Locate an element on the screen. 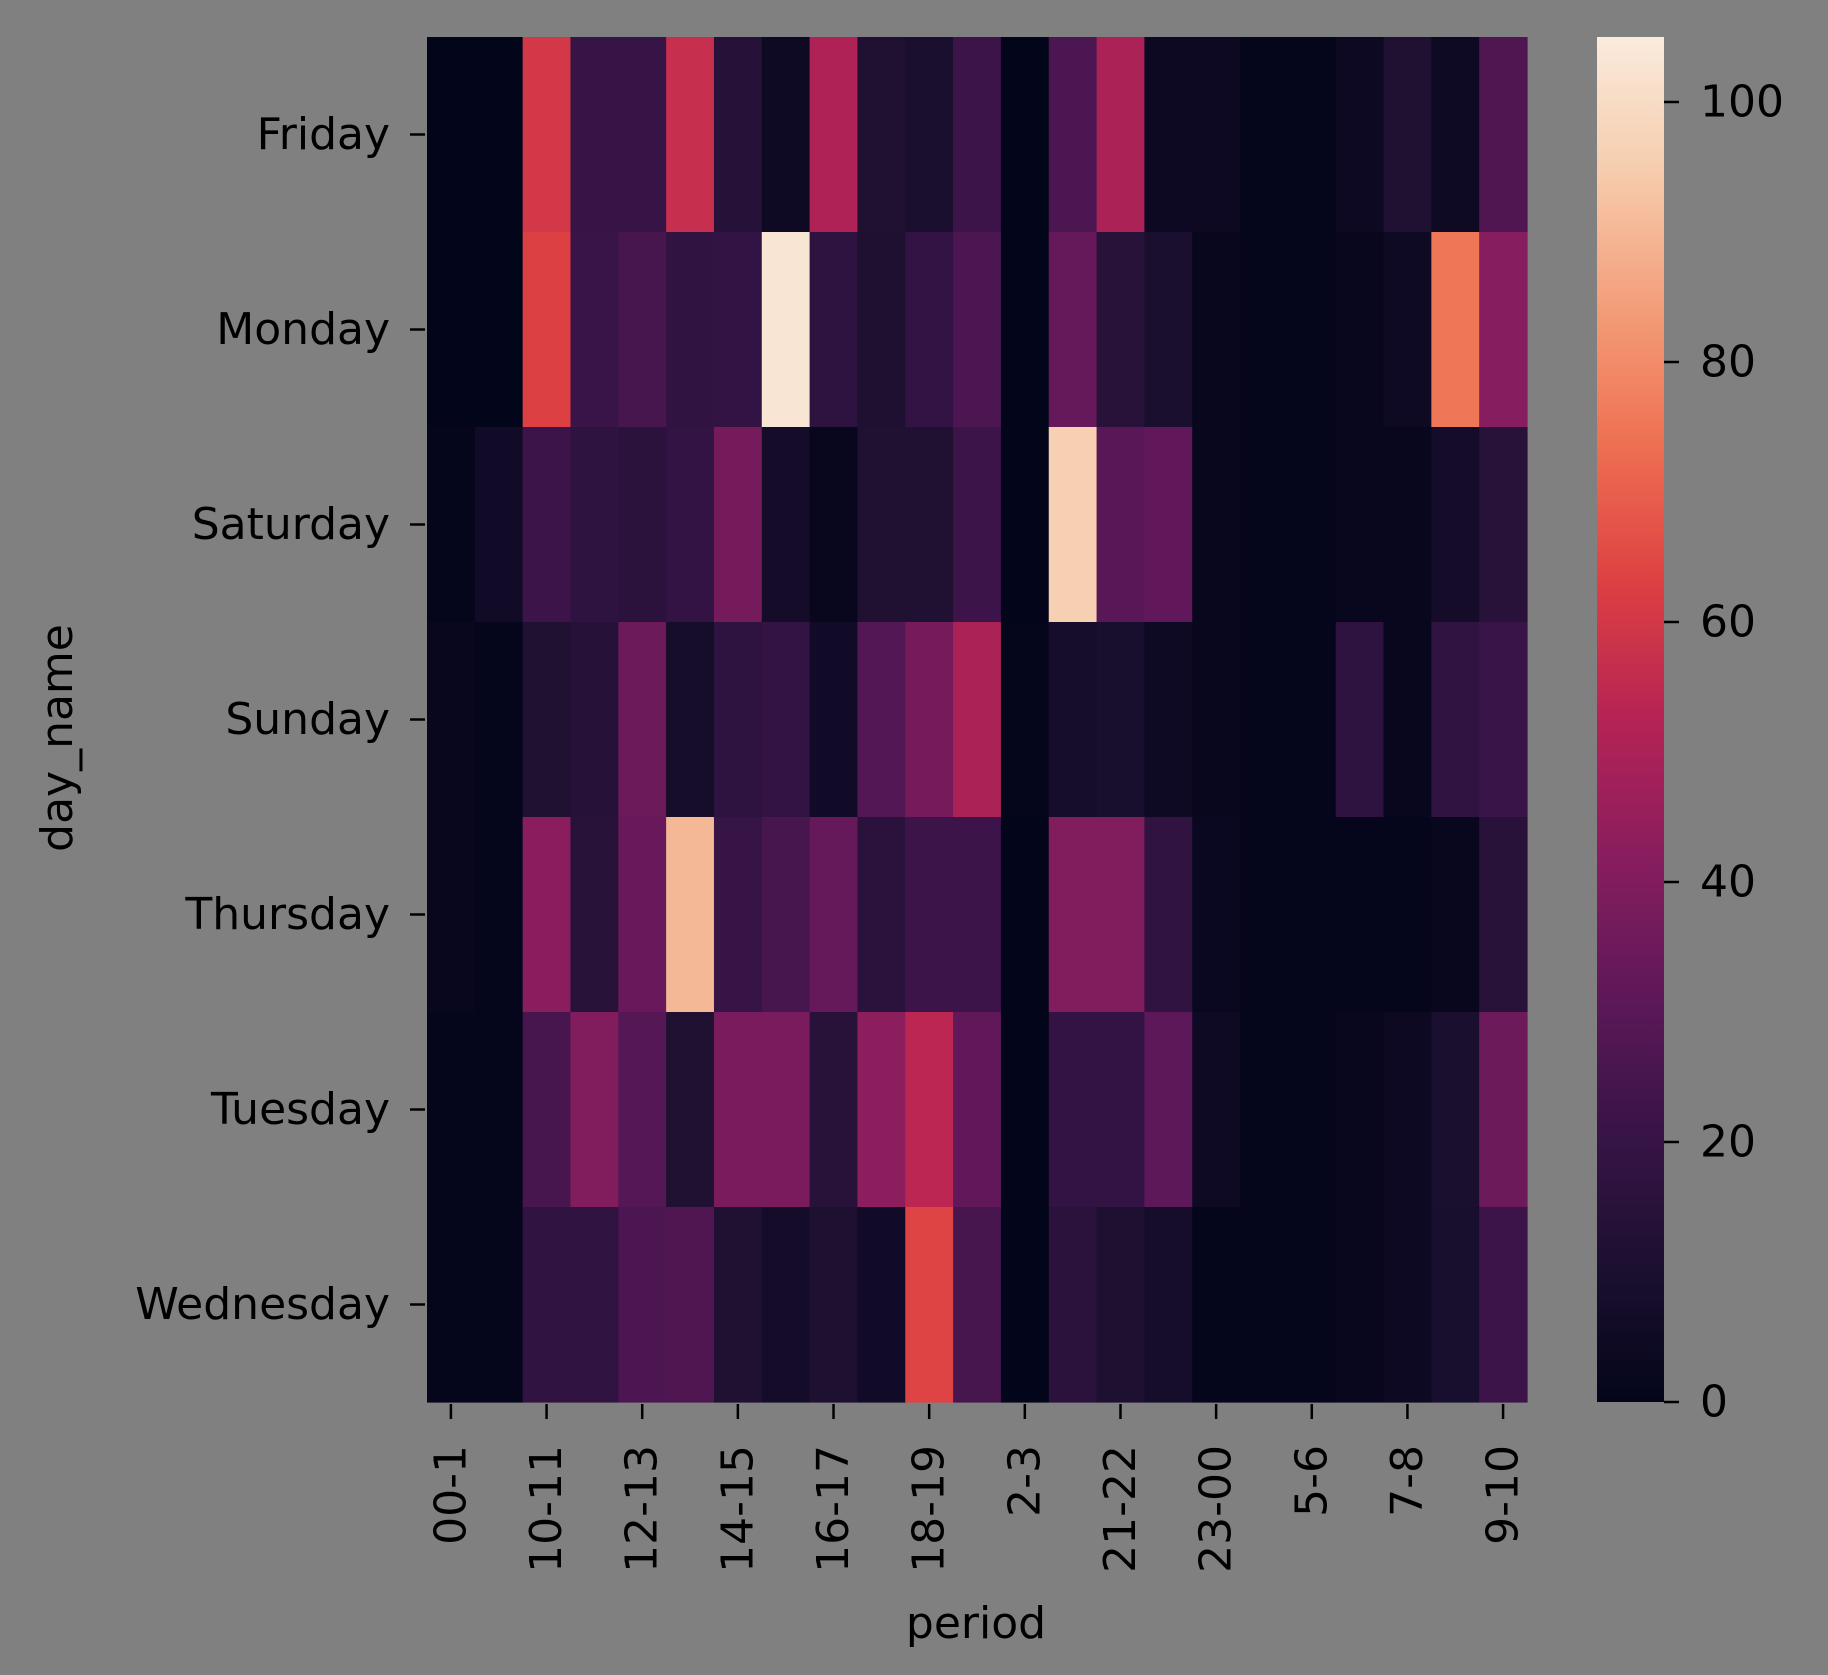 The height and width of the screenshot is (1675, 1828). x-tick-label: 23-00 is located at coordinates (1216, 1509).